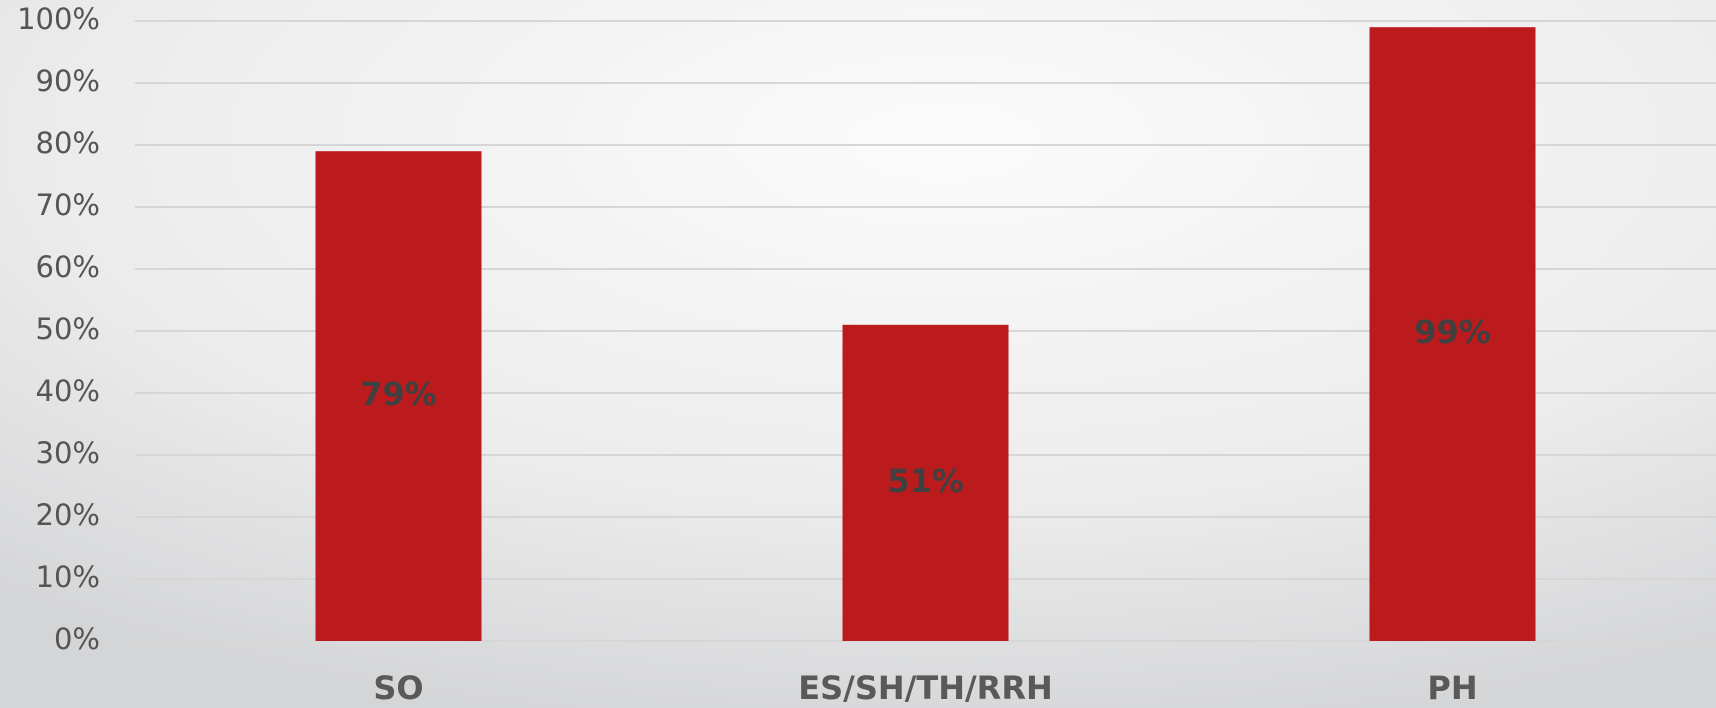 The width and height of the screenshot is (1716, 708). Describe the element at coordinates (68, 515) in the screenshot. I see `y-tick-label: 20%` at that location.